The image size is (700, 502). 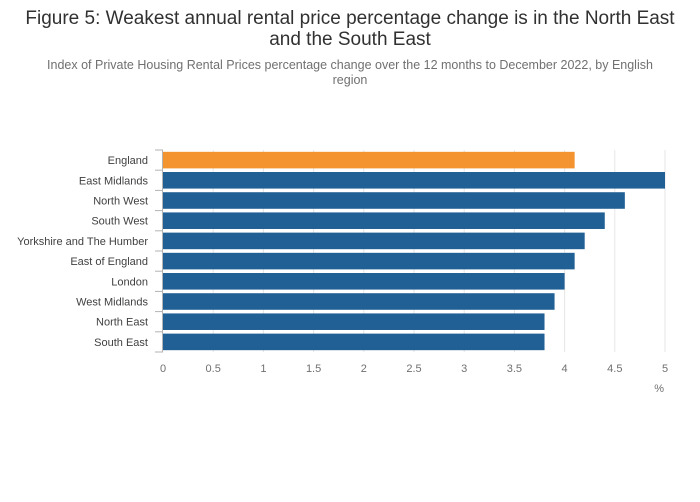 What do you see at coordinates (369, 160) in the screenshot?
I see `bar-highlight` at bounding box center [369, 160].